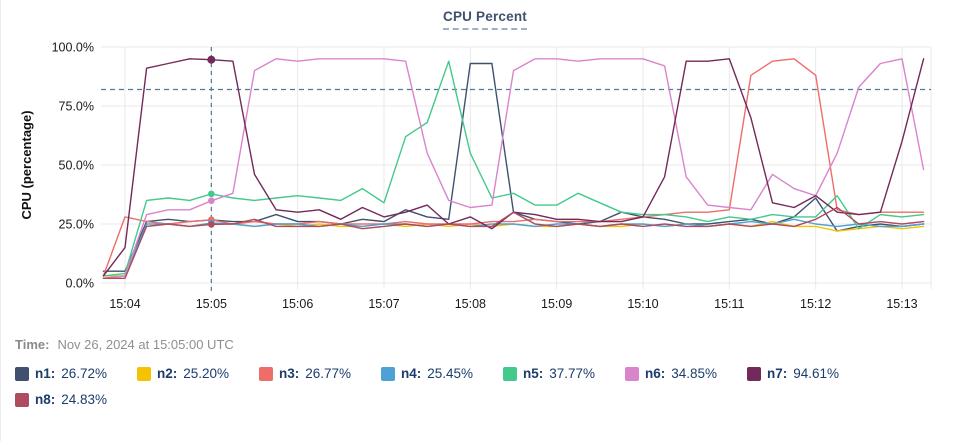 The image size is (968, 441). I want to click on x-tick-label: 15:11, so click(729, 304).